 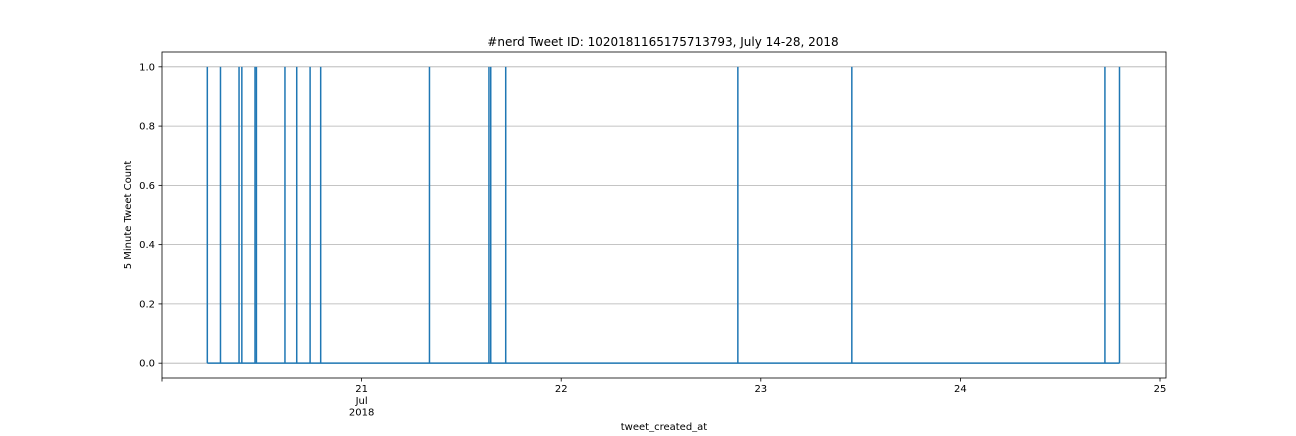 I want to click on y-tick-label: 0.6, so click(x=147, y=186).